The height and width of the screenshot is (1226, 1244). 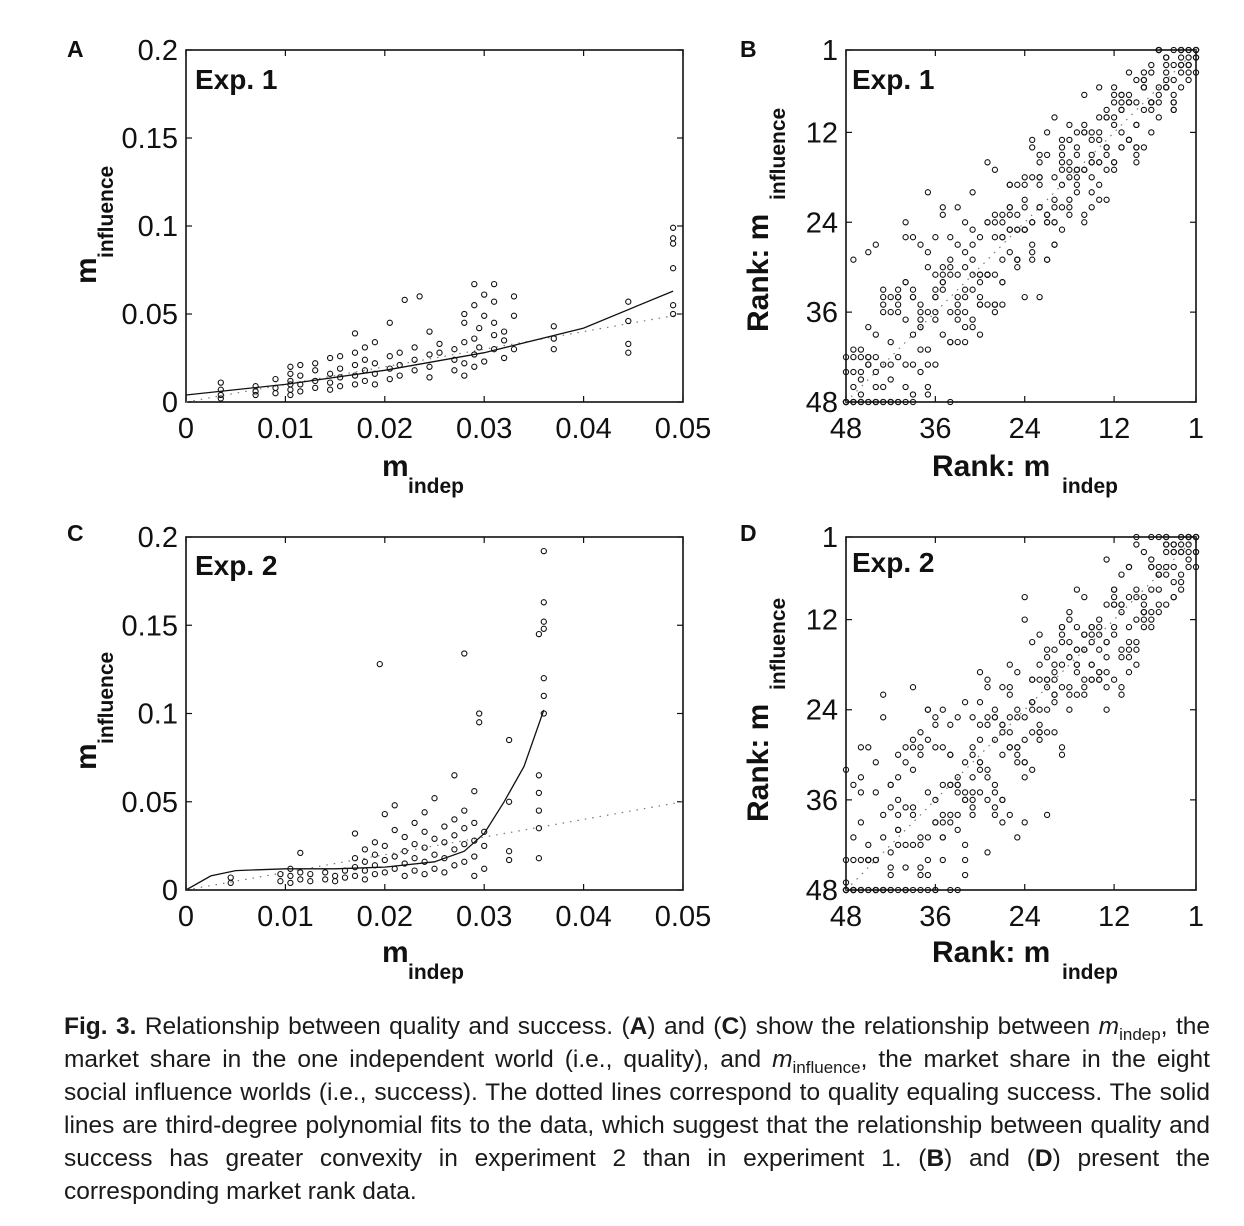 I want to click on x-tick-label: 12, so click(x=1114, y=429).